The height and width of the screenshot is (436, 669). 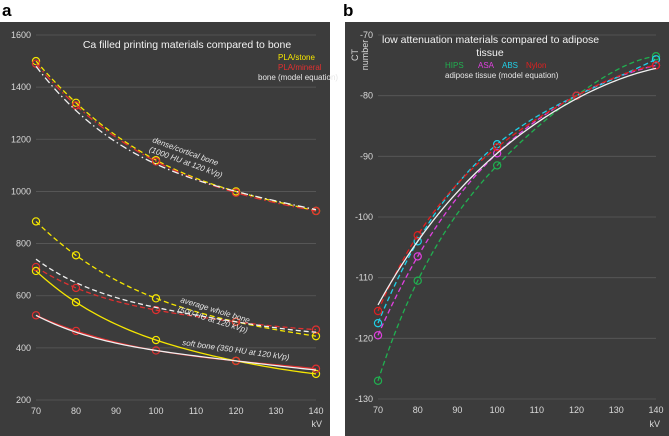 I want to click on y-tick-label: 400, so click(x=23, y=348).